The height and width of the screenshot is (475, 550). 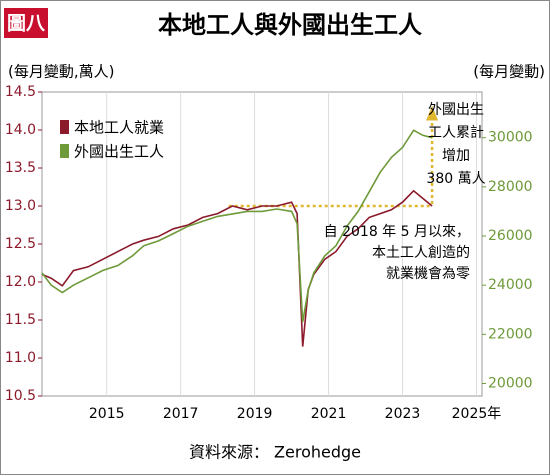 What do you see at coordinates (20, 396) in the screenshot?
I see `y-tick-label: 10.5` at bounding box center [20, 396].